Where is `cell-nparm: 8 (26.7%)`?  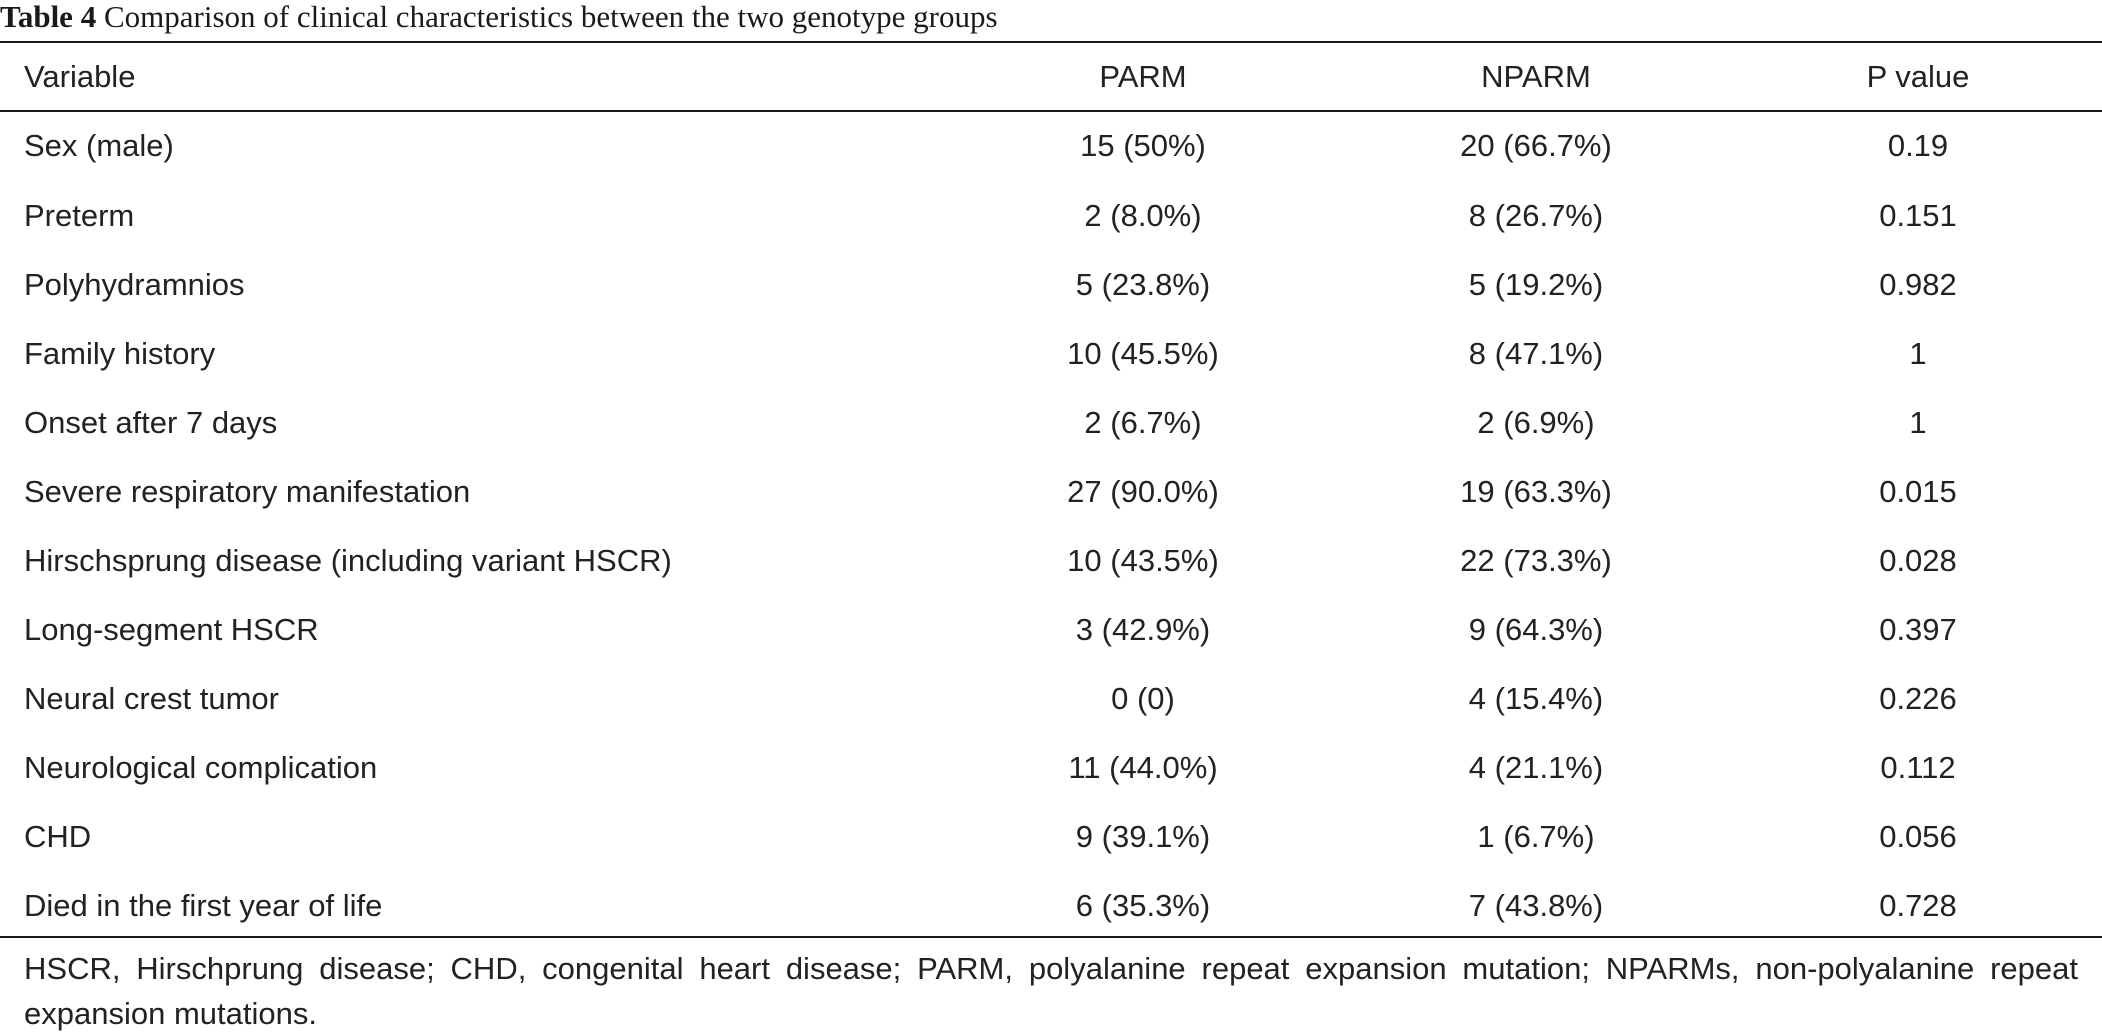 cell-nparm: 8 (26.7%) is located at coordinates (1536, 215).